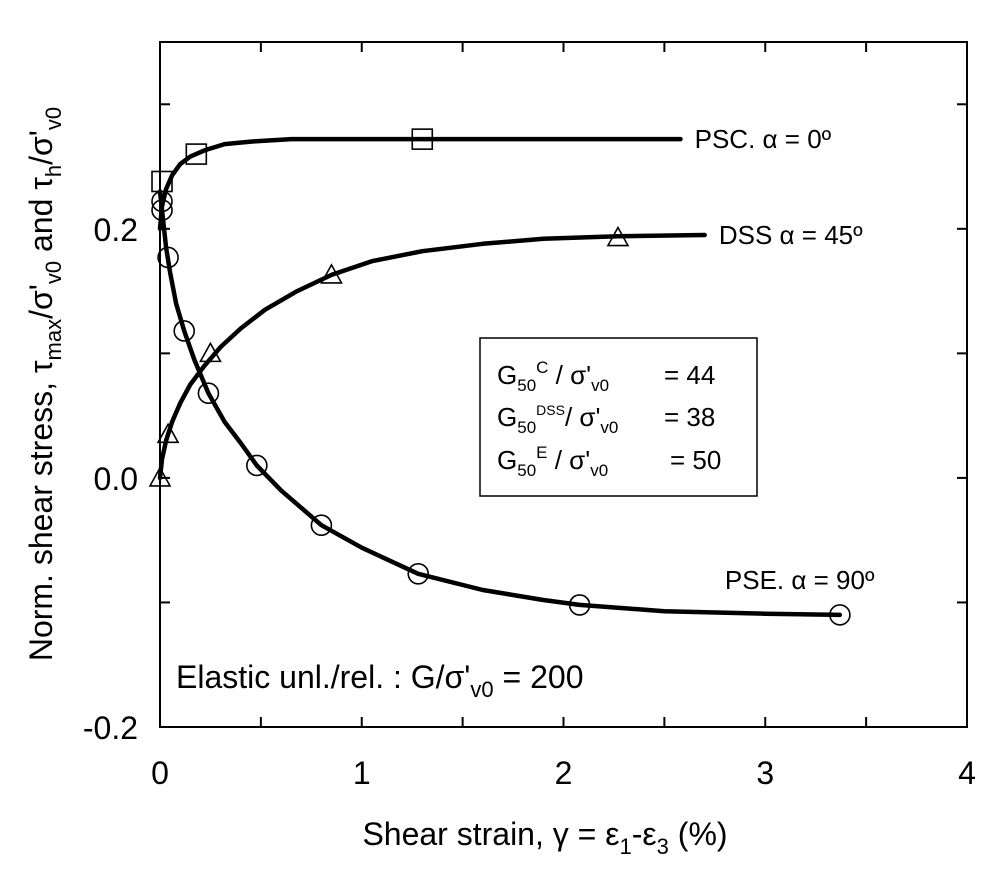 This screenshot has width=996, height=875. What do you see at coordinates (362, 773) in the screenshot?
I see `x-tick-label: 1` at bounding box center [362, 773].